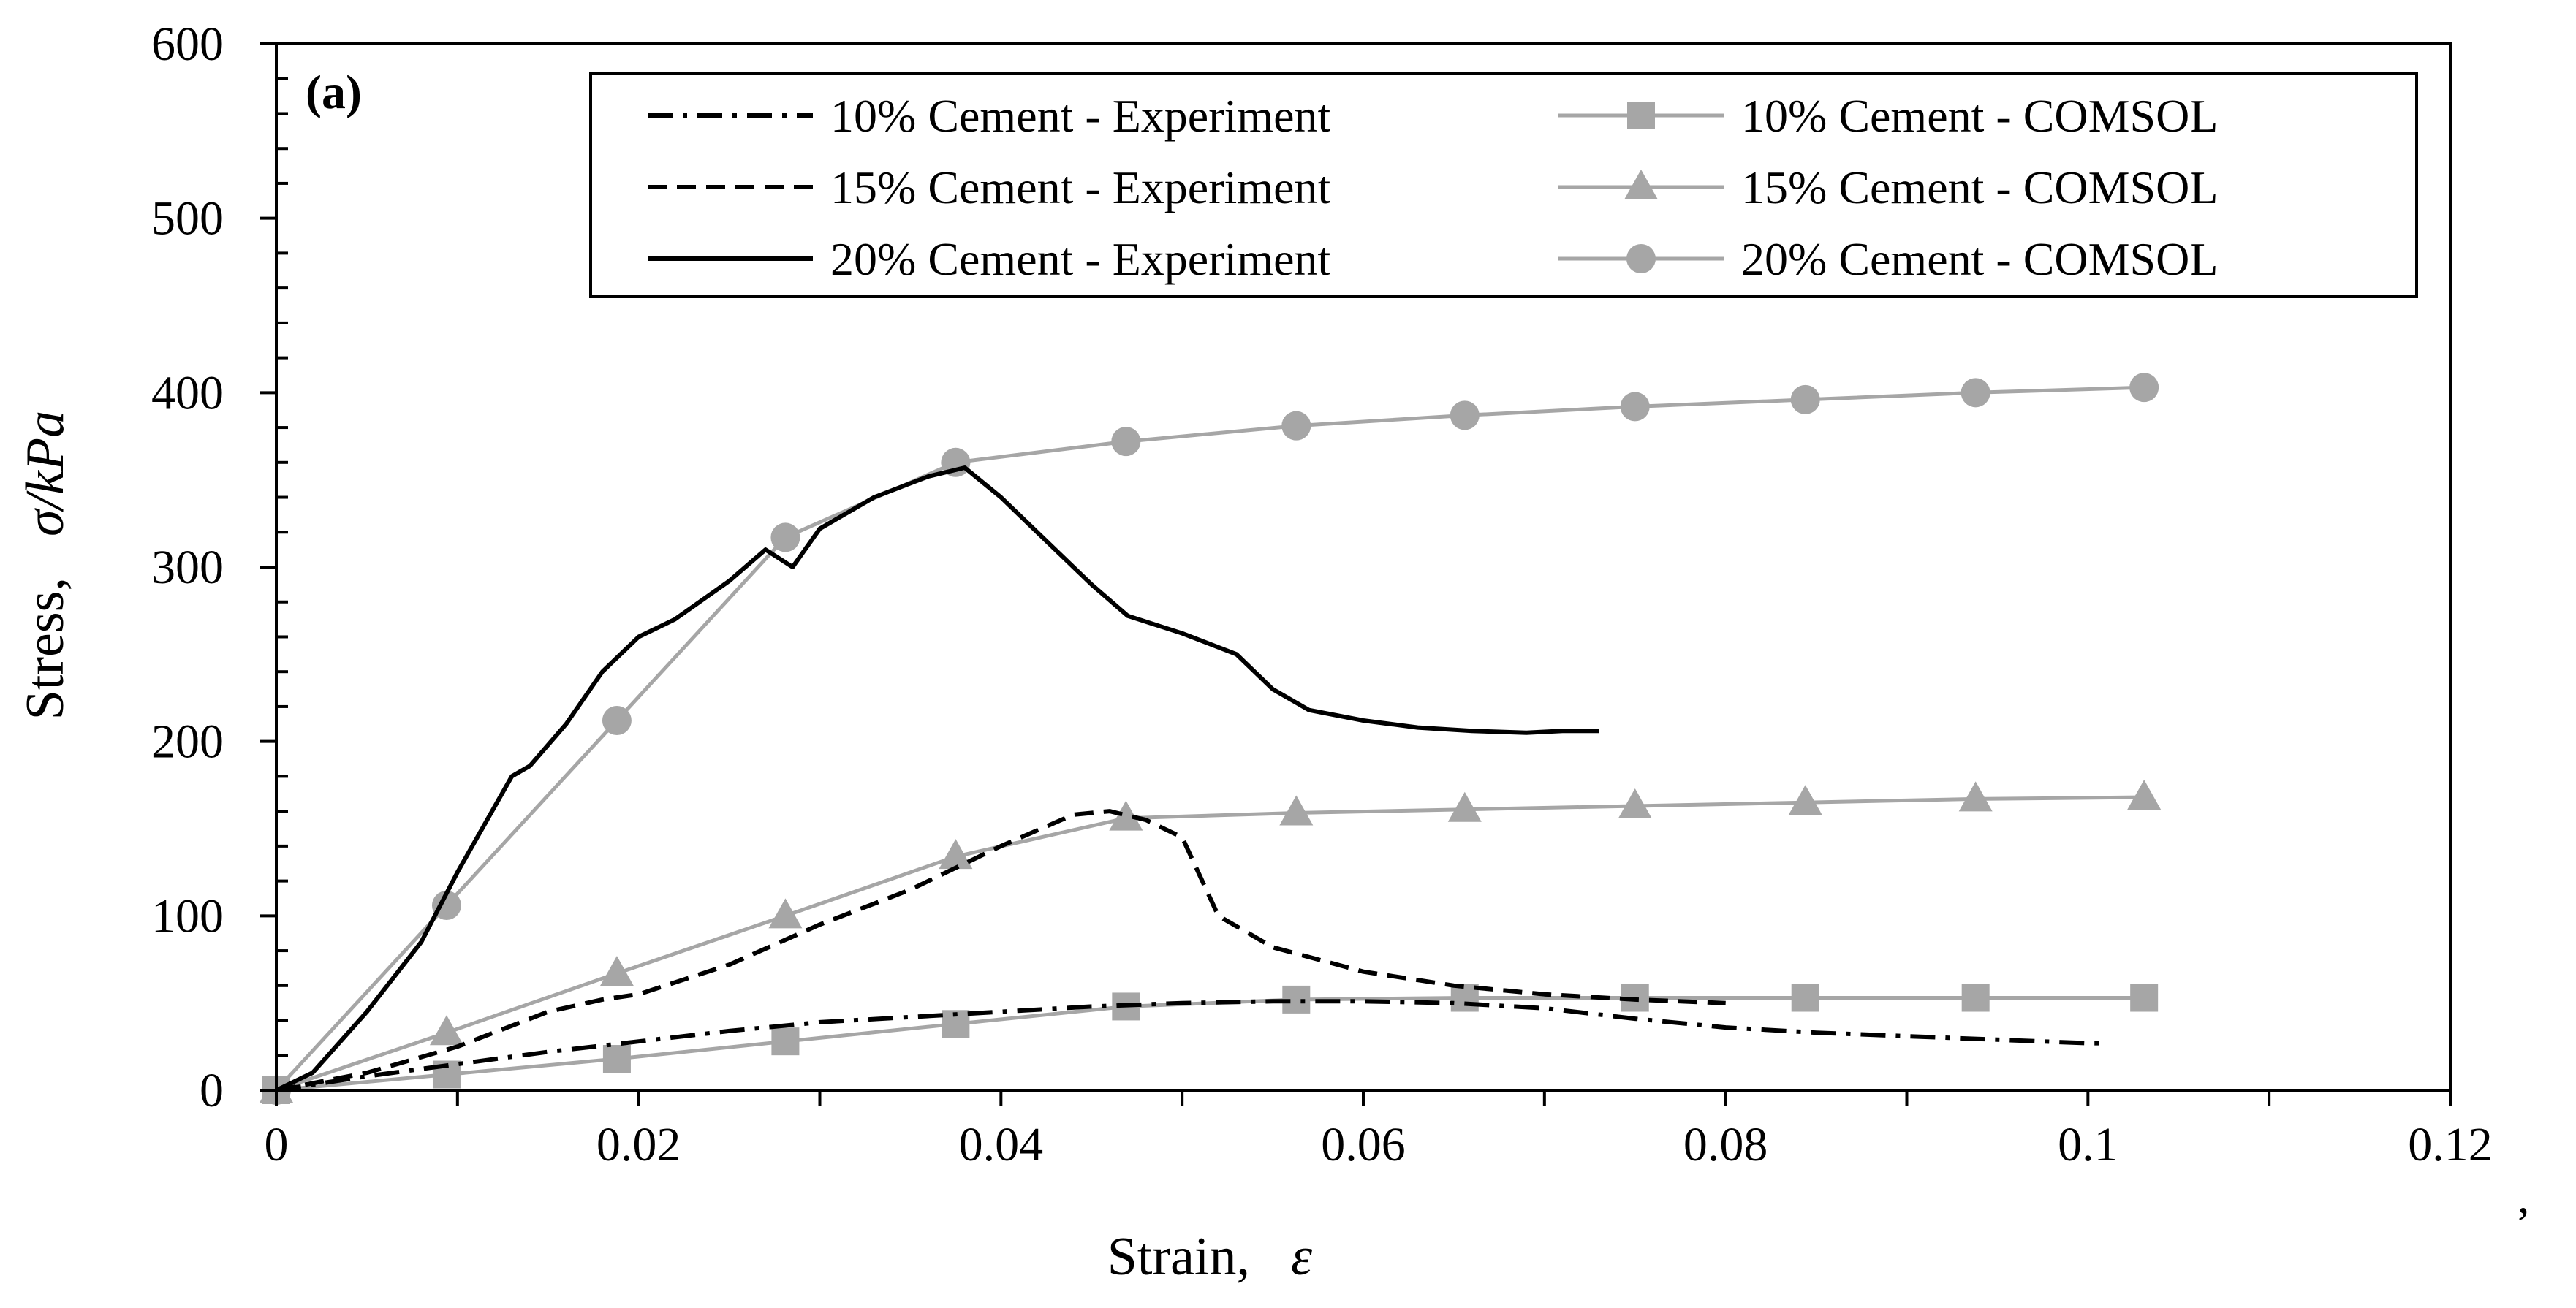 The image size is (2576, 1308). Describe the element at coordinates (277, 1144) in the screenshot. I see `x-tick-label: 0` at that location.